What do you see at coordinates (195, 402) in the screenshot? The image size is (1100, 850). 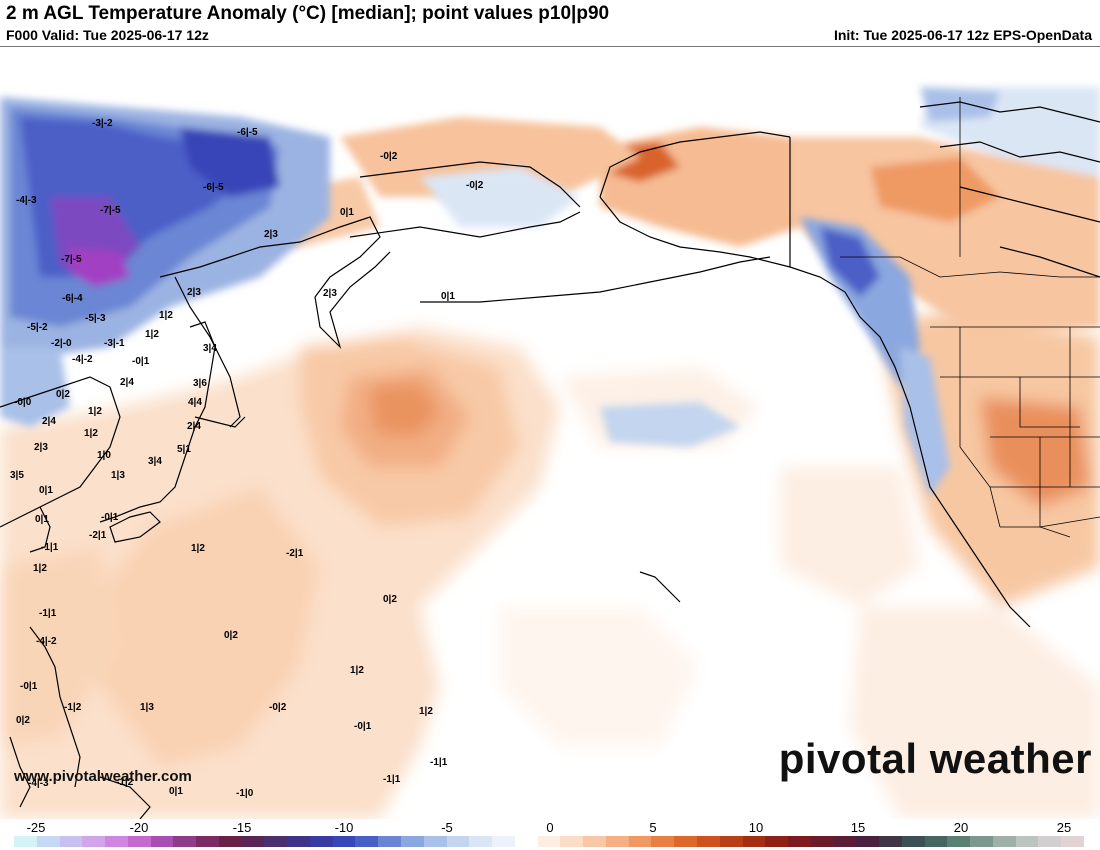 I see `point-value-label: 4|4` at bounding box center [195, 402].